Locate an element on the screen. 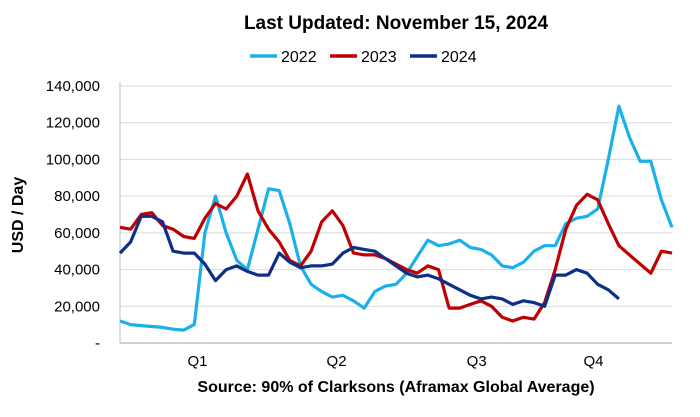 This screenshot has width=700, height=417. x-tick-label: Q4 is located at coordinates (593, 361).